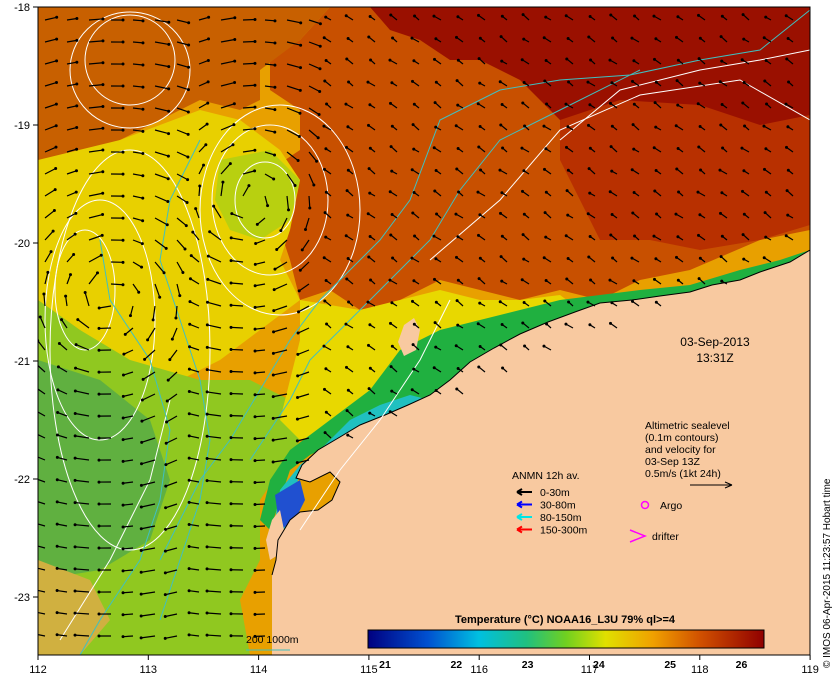 The width and height of the screenshot is (840, 680). Describe the element at coordinates (564, 531) in the screenshot. I see `anmn-item-label: 150-300m` at that location.